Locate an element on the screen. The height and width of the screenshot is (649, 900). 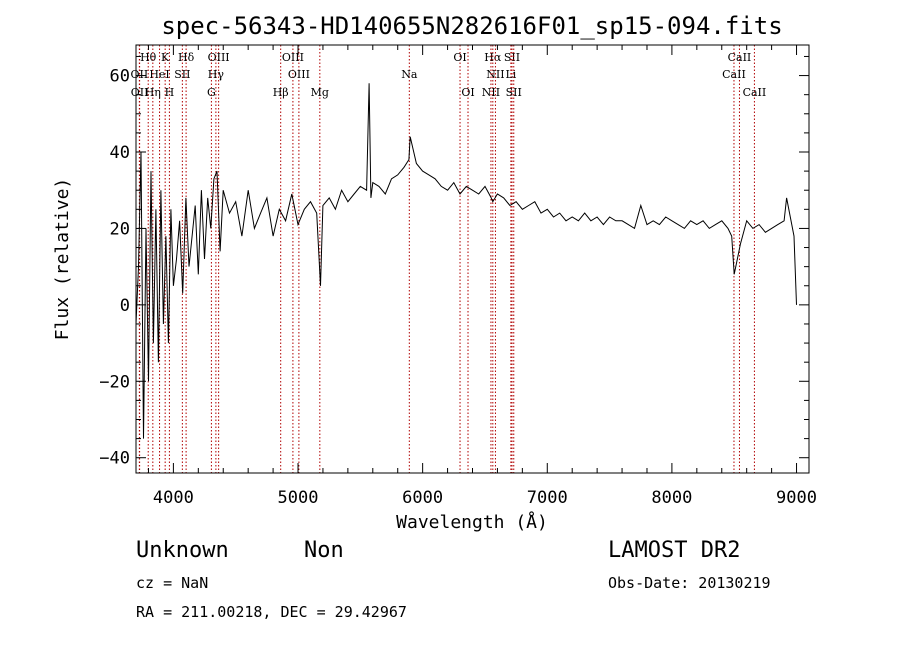
spectral-line-label: Hα is located at coordinates (493, 57).